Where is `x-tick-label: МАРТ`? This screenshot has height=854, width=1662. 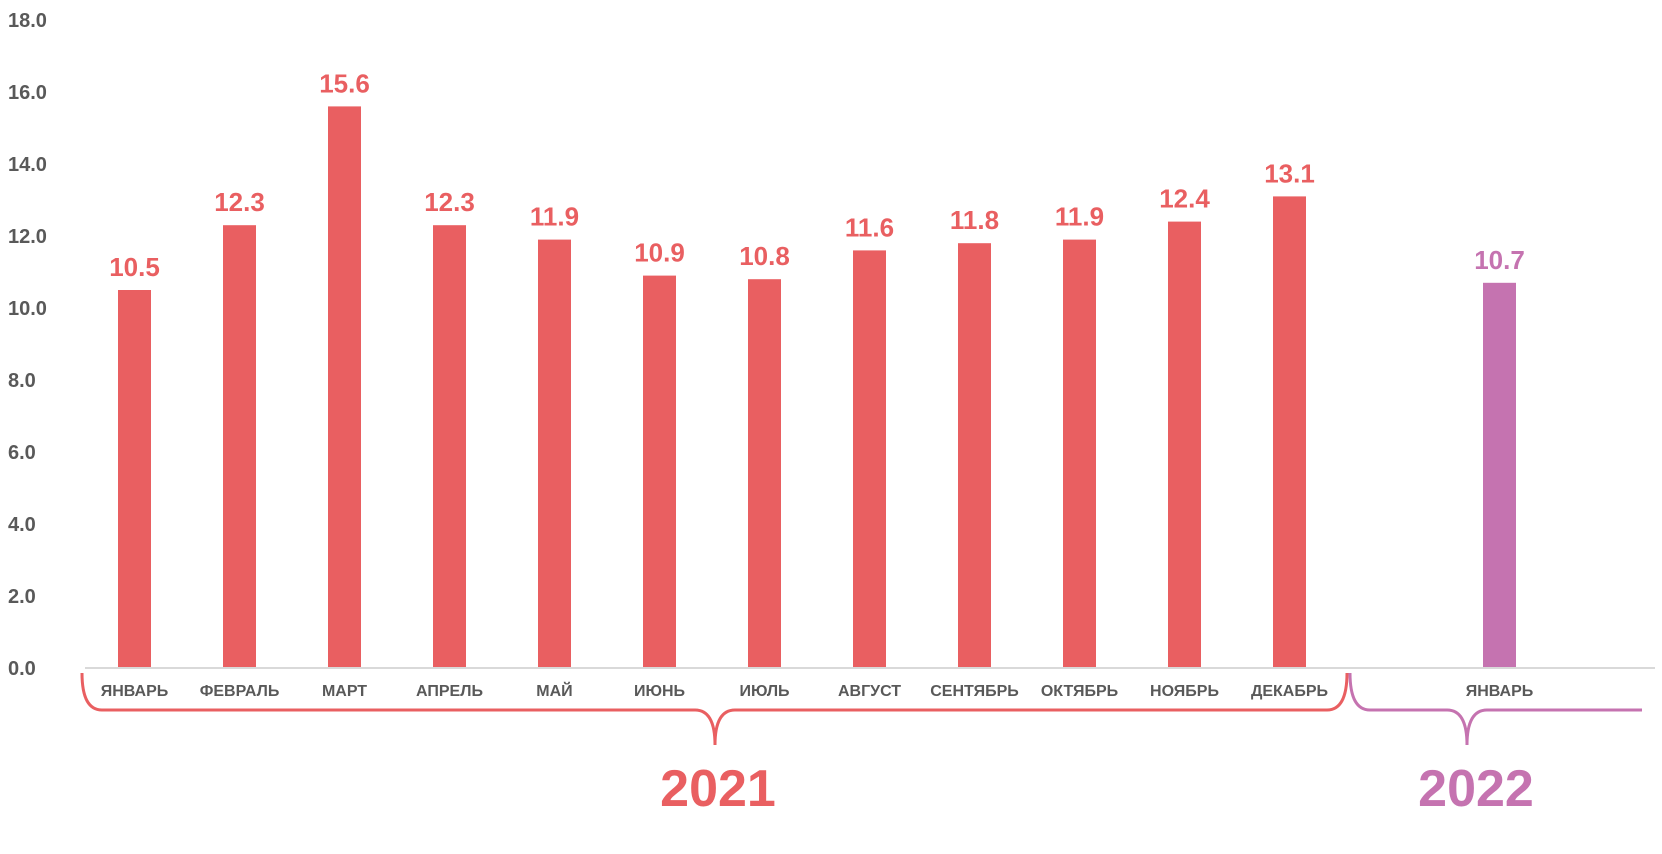 x-tick-label: МАРТ is located at coordinates (344, 691).